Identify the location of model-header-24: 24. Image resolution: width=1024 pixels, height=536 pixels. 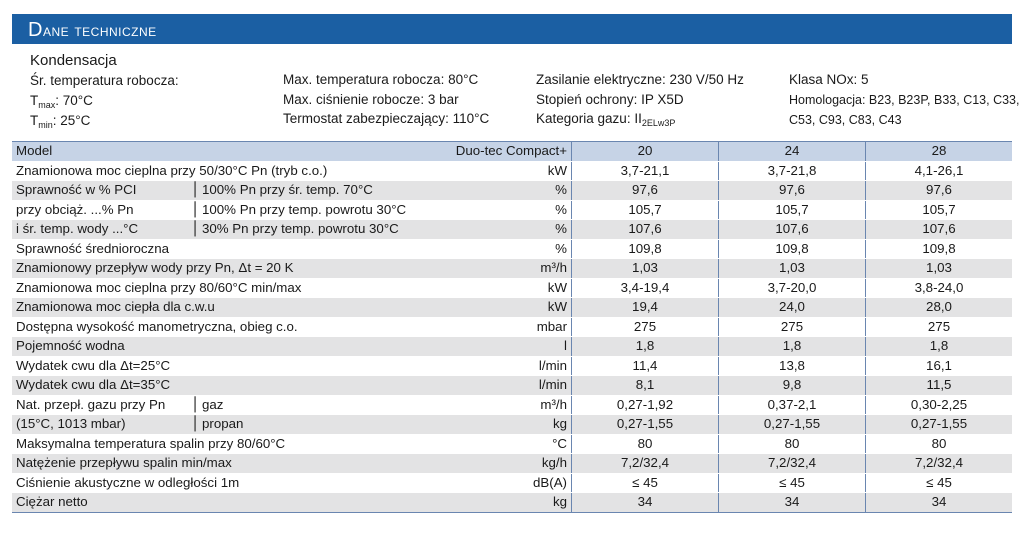
(792, 151).